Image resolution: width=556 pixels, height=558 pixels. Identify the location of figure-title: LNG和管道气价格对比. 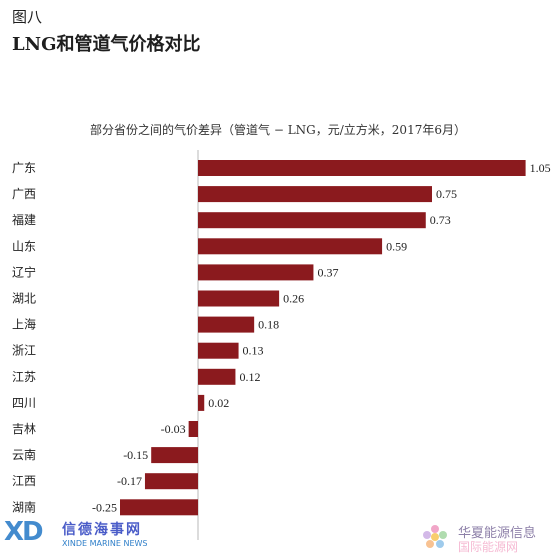
(106, 44).